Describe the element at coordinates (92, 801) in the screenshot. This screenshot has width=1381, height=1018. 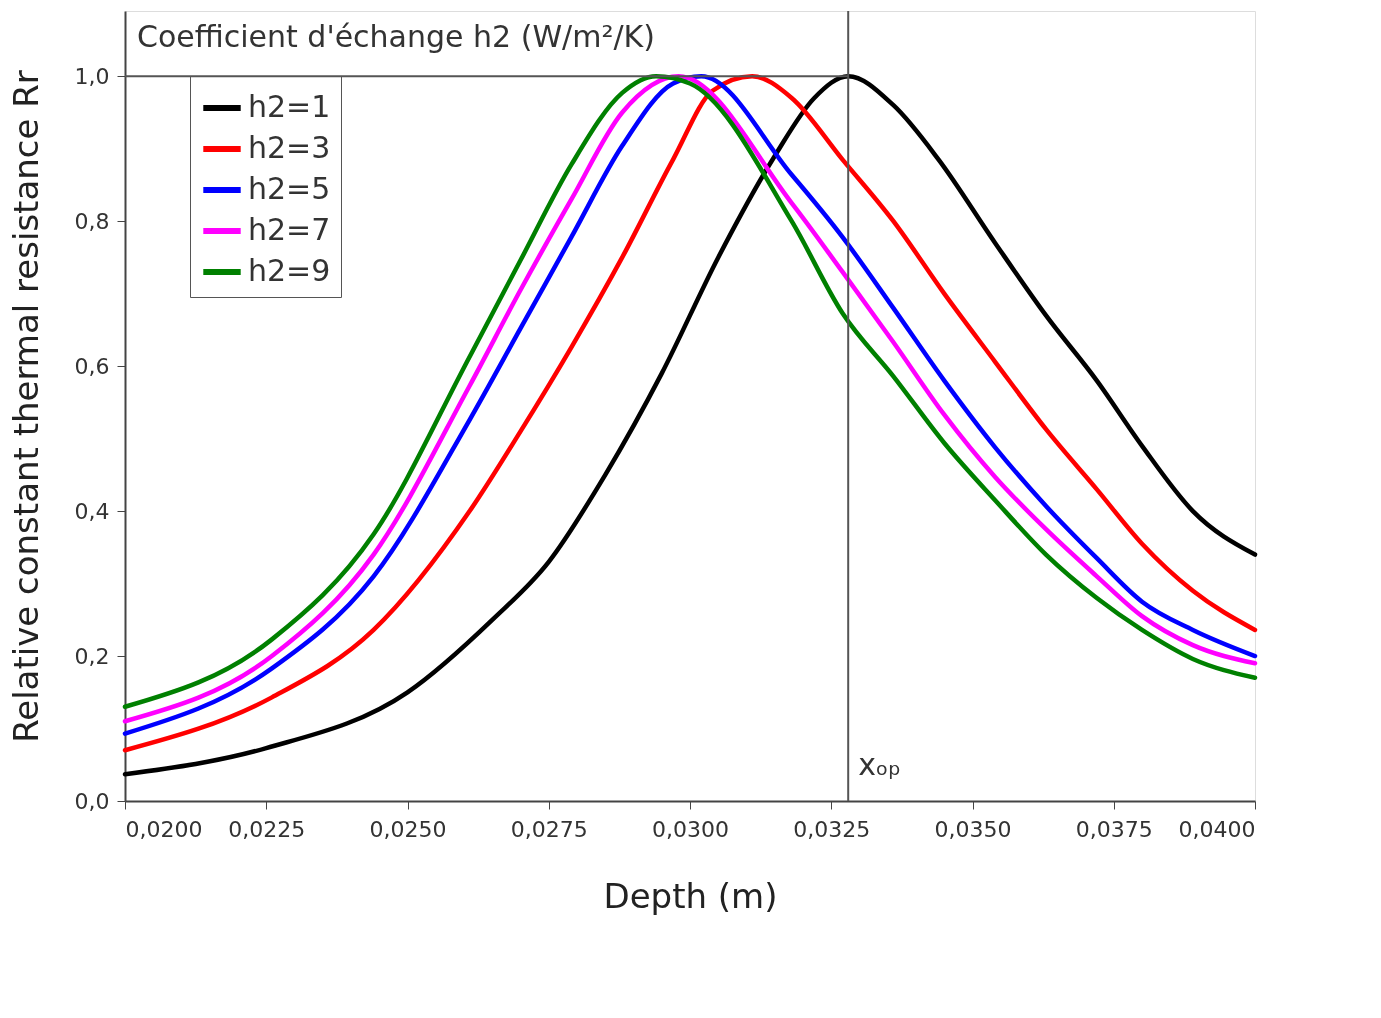
I see `y-tick-label: 0,0` at that location.